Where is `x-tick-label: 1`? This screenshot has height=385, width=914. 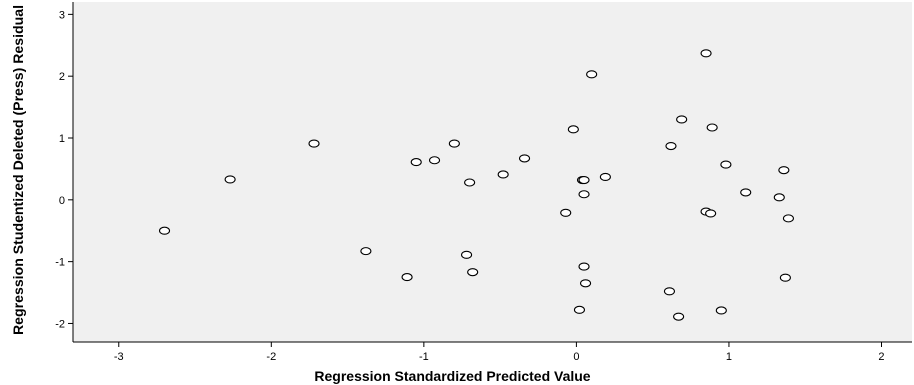 x-tick-label: 1 is located at coordinates (729, 357).